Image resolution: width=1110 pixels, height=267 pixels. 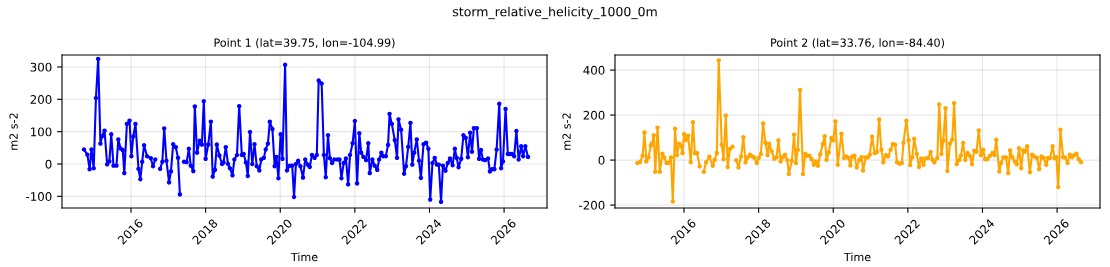 What do you see at coordinates (857, 43) in the screenshot?
I see `chart-title: Point 2 (lat=33.76, lon=-84.40)` at bounding box center [857, 43].